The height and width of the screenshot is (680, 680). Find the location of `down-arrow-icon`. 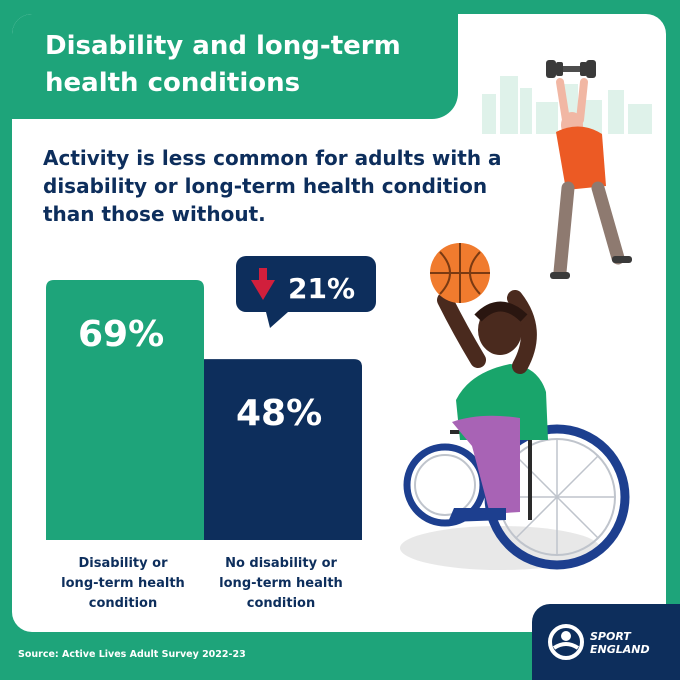

down-arrow-icon is located at coordinates (263, 284).